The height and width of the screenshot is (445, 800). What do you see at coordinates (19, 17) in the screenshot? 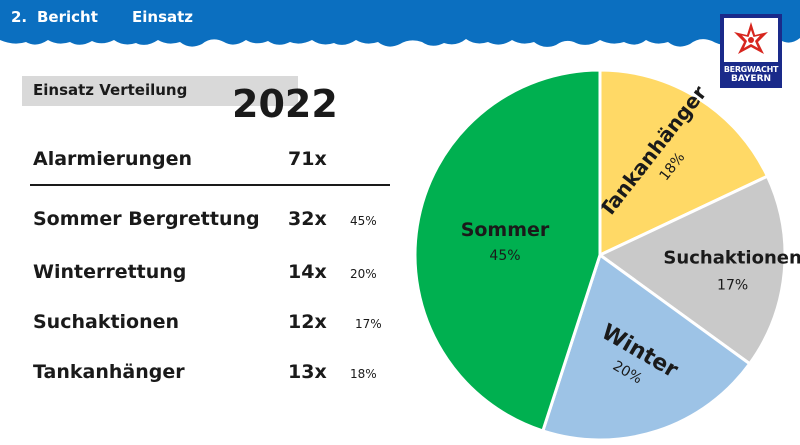
I see `section-number: 2.` at bounding box center [19, 17].